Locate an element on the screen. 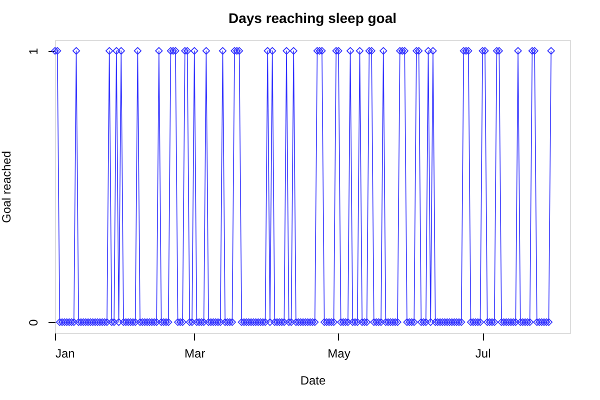 The height and width of the screenshot is (400, 600). x-tick-label: May is located at coordinates (339, 353).